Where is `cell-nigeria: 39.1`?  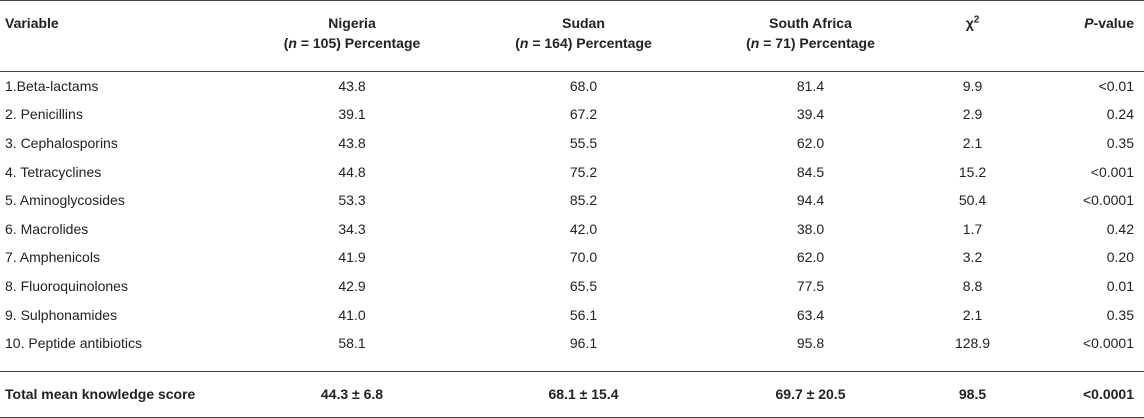
cell-nigeria: 39.1 is located at coordinates (352, 114).